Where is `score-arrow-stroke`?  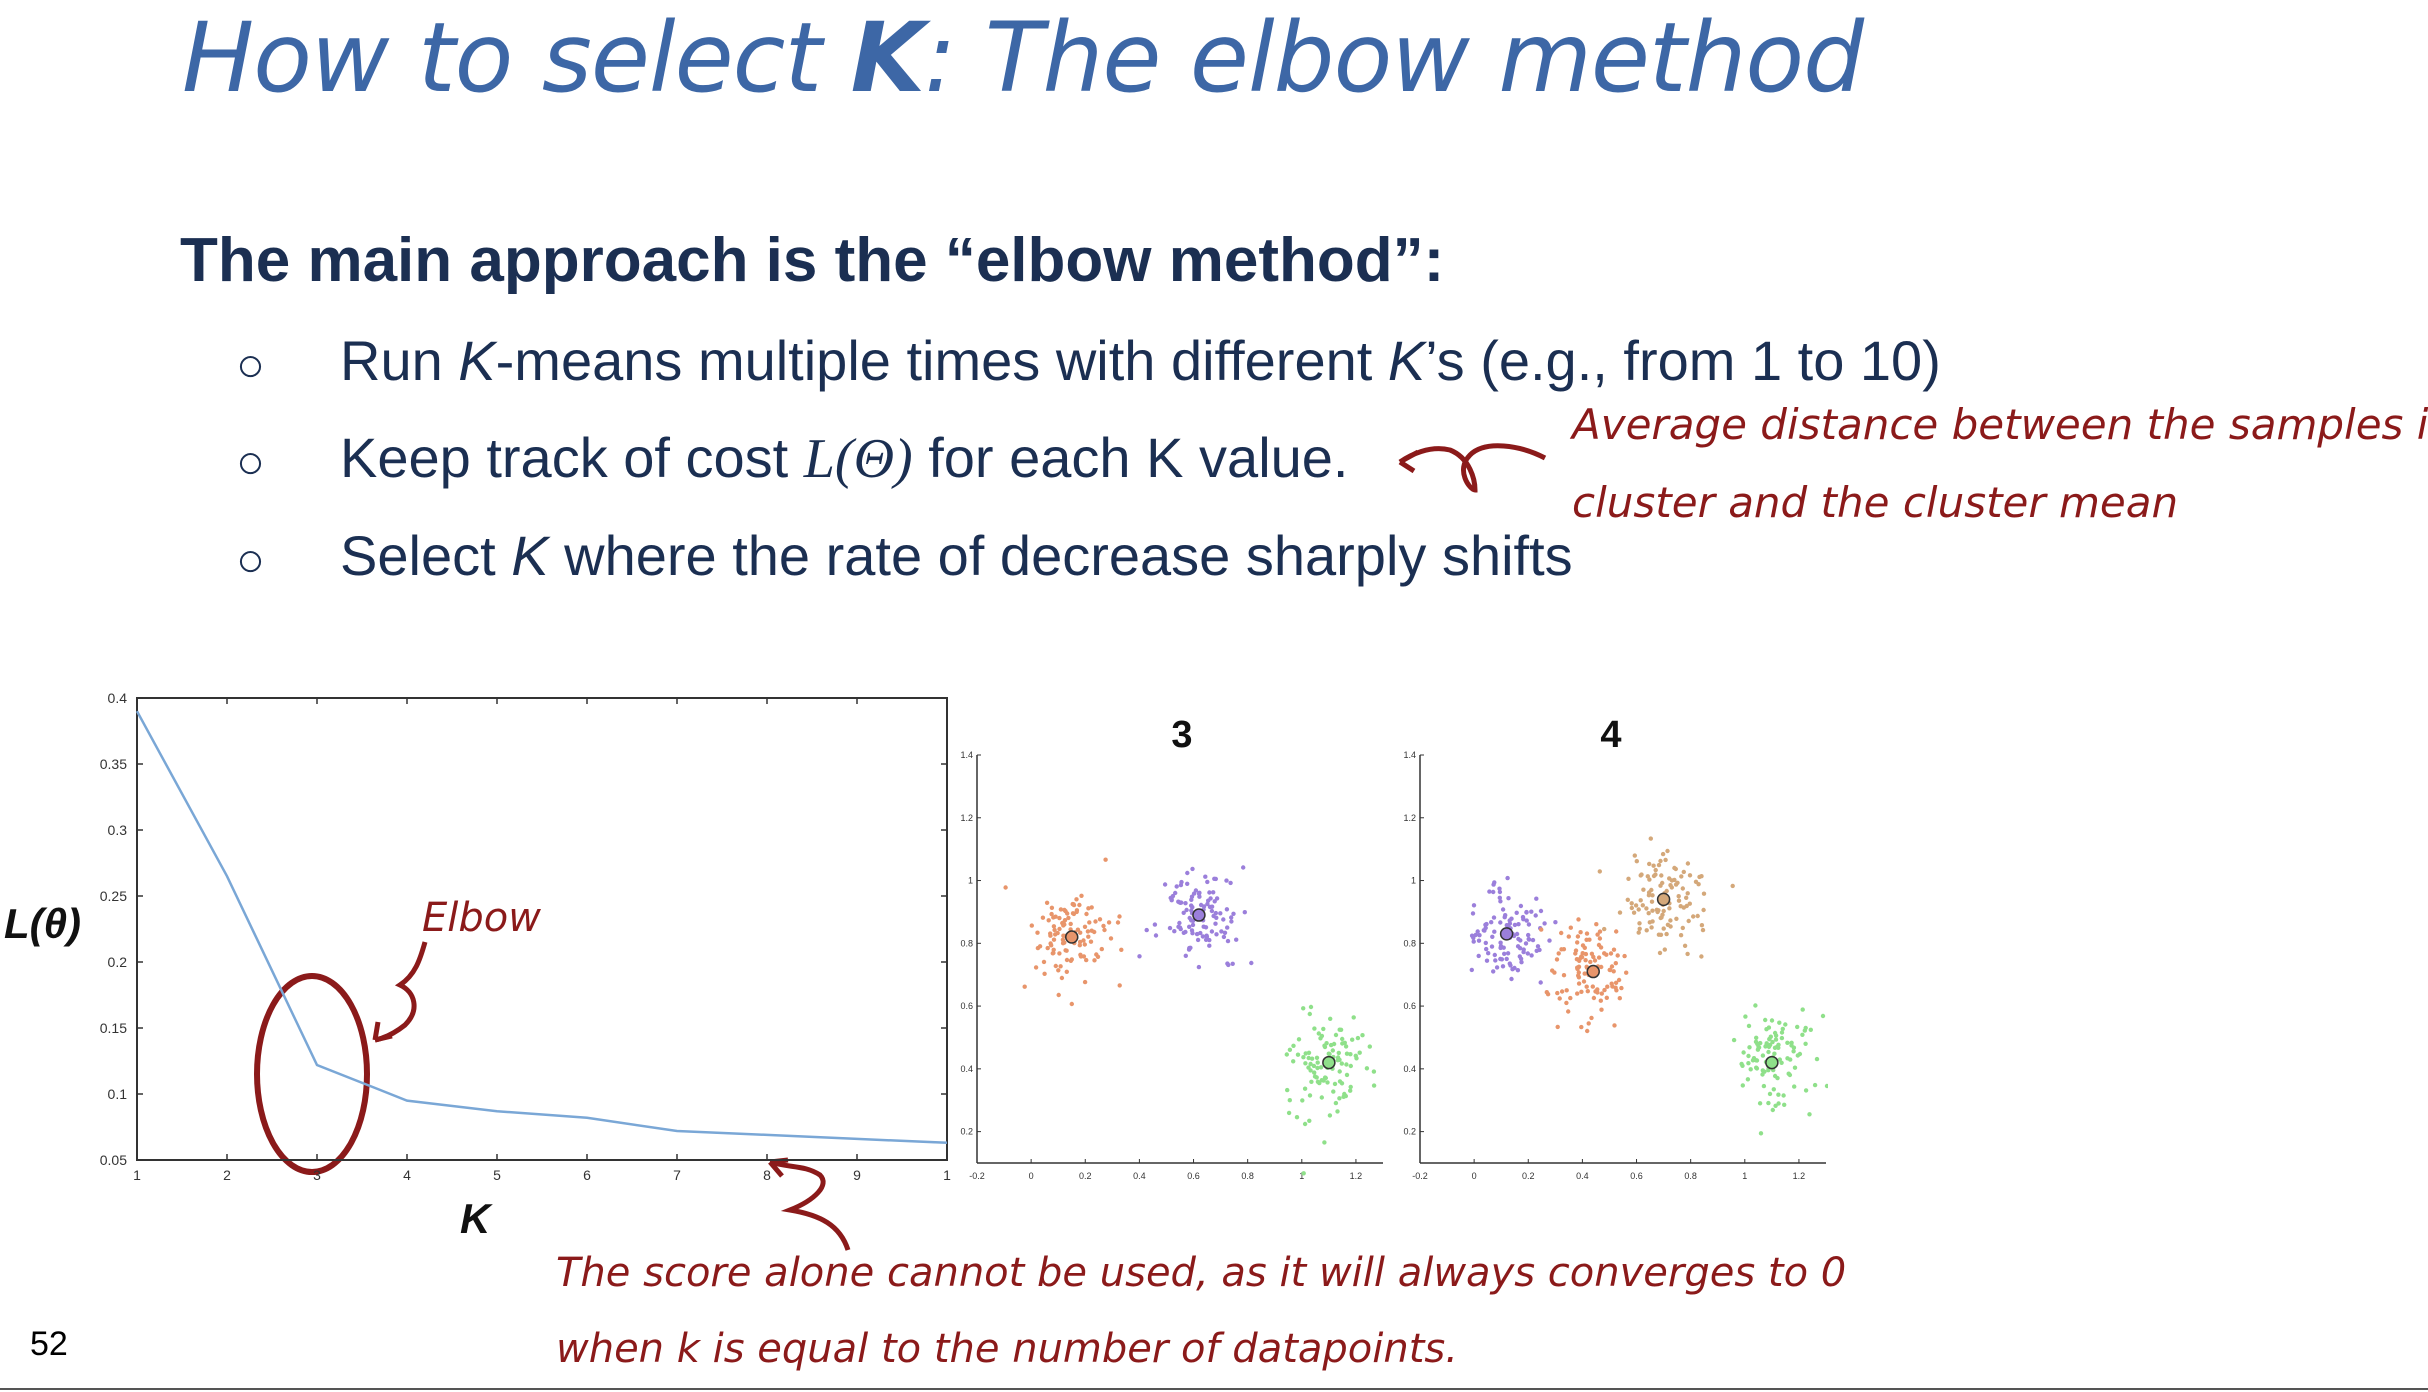
score-arrow-stroke is located at coordinates (810, 1205).